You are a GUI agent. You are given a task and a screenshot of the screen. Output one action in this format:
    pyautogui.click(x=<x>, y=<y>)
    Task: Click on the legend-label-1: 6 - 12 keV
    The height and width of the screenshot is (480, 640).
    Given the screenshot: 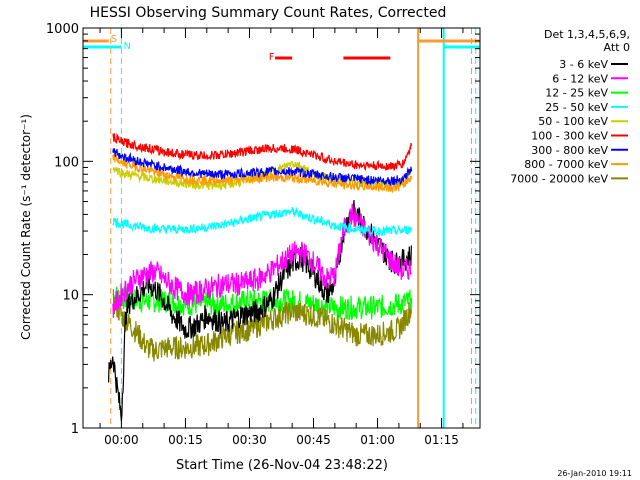 What is the action you would take?
    pyautogui.click(x=580, y=78)
    